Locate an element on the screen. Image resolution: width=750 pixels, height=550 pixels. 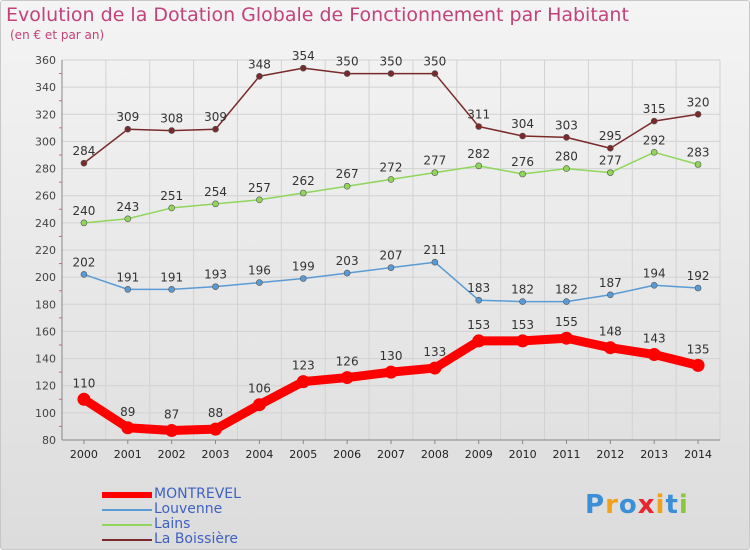
data-label: 192 is located at coordinates (698, 276).